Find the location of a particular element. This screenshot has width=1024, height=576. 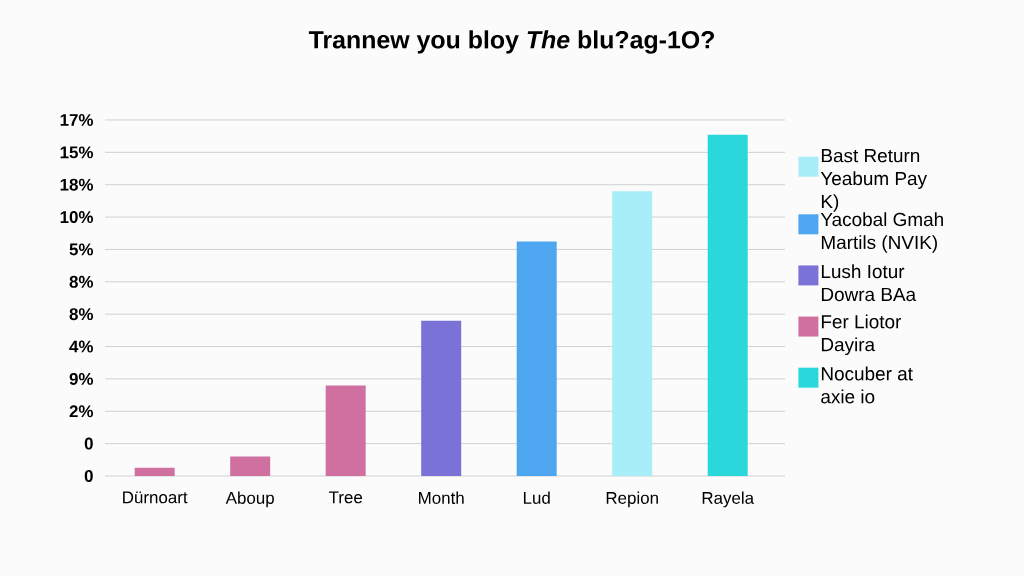

text: 17% is located at coordinates (77, 120).